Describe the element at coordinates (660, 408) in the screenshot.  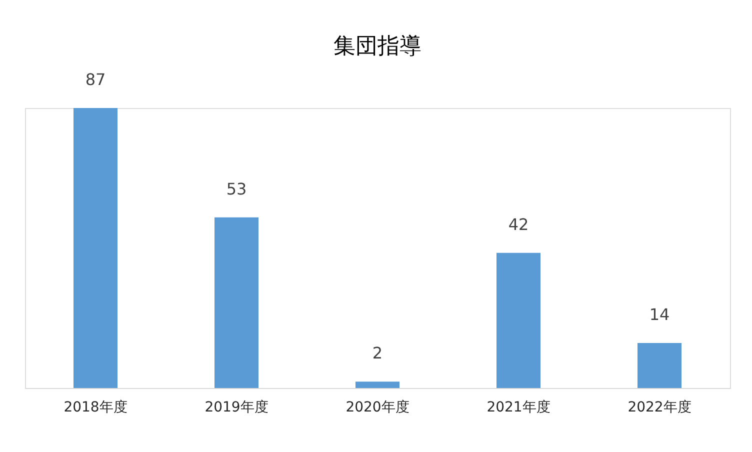
I see `x-tick-label: 2022年度` at that location.